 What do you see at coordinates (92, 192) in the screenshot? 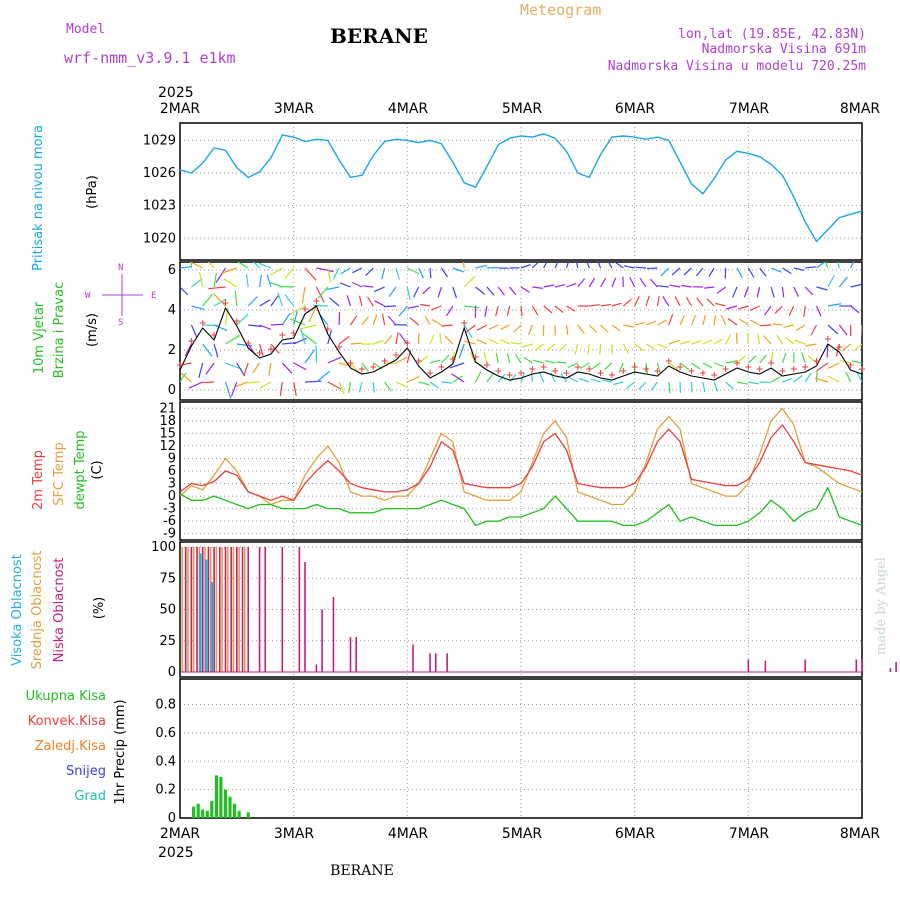
I see `pressure-unit: (hPa)` at bounding box center [92, 192].